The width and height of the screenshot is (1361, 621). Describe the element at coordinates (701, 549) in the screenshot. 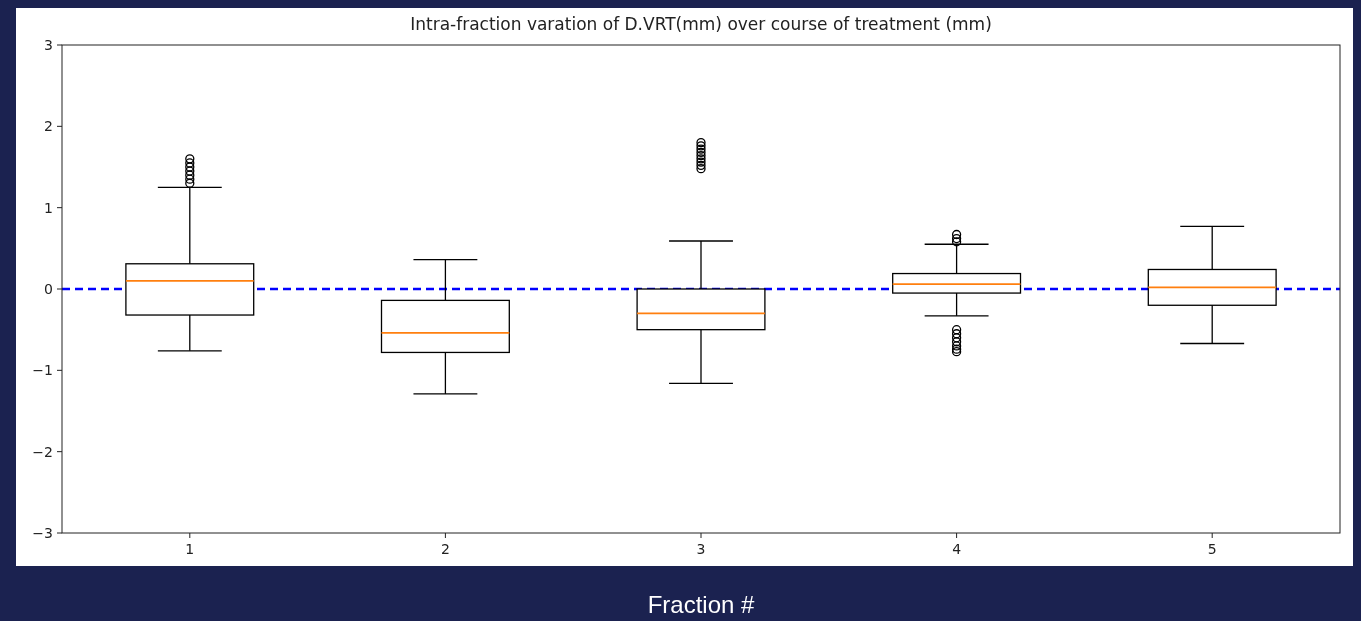

I see `x-tick-label: 3` at that location.